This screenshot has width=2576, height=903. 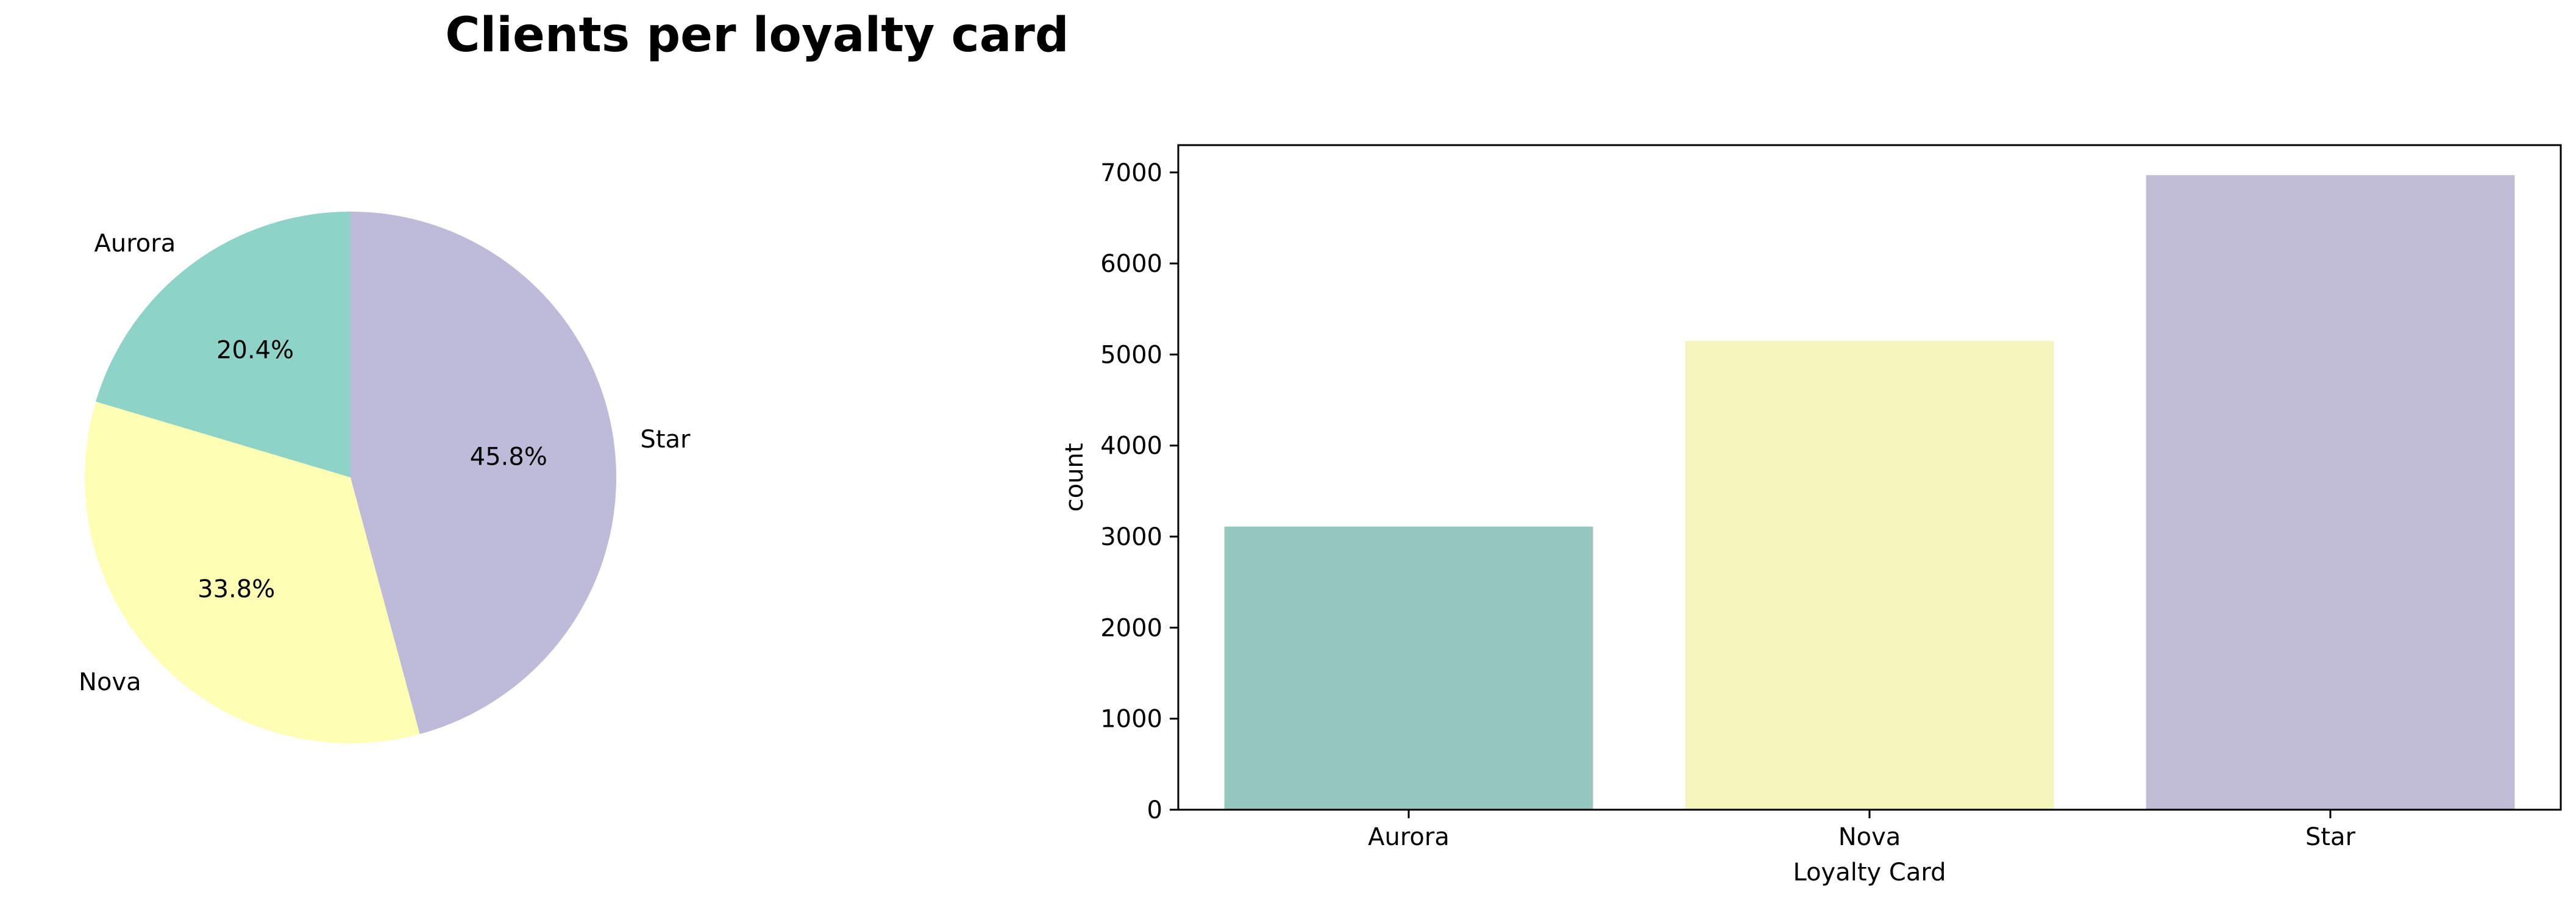 What do you see at coordinates (255, 350) in the screenshot?
I see `pie-pct-aurora: 20.4%` at bounding box center [255, 350].